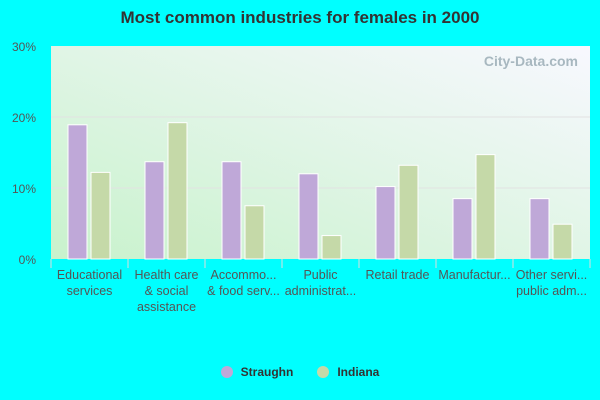 The height and width of the screenshot is (400, 600). Describe the element at coordinates (398, 275) in the screenshot. I see `x-tick-label: Retail trade` at that location.